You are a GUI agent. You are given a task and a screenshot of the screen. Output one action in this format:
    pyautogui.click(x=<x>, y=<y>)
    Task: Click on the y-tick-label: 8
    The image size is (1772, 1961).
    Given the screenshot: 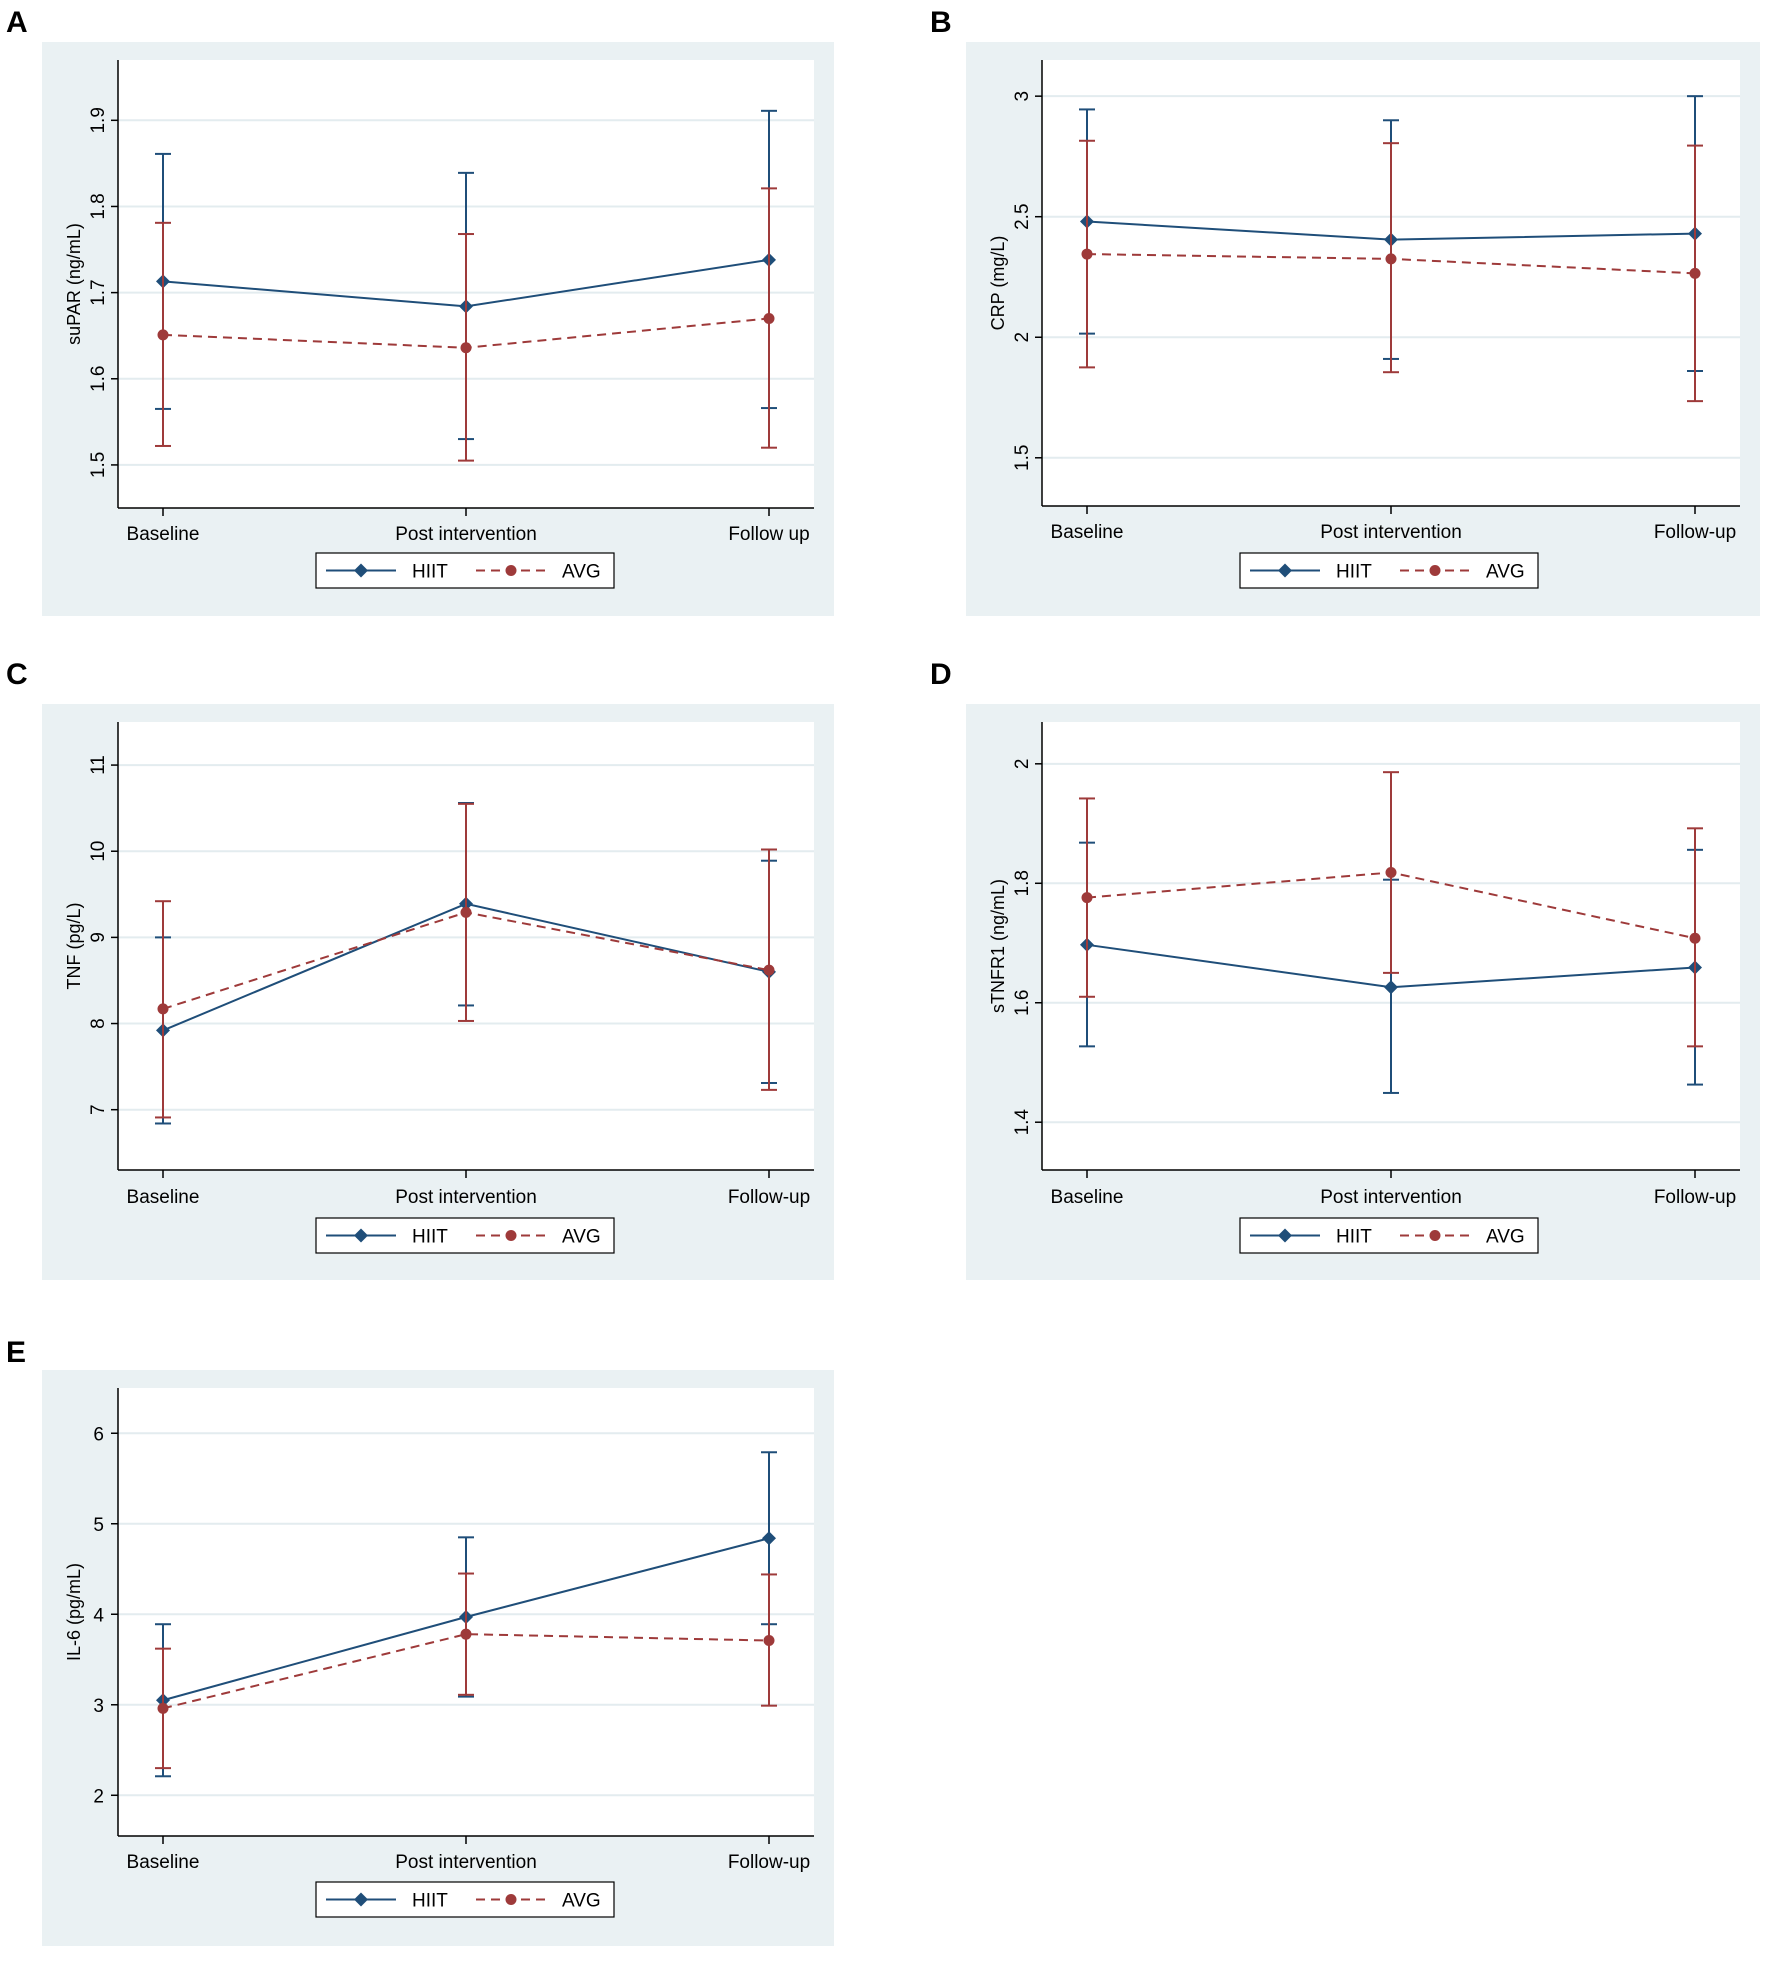 What is the action you would take?
    pyautogui.click(x=98, y=1023)
    